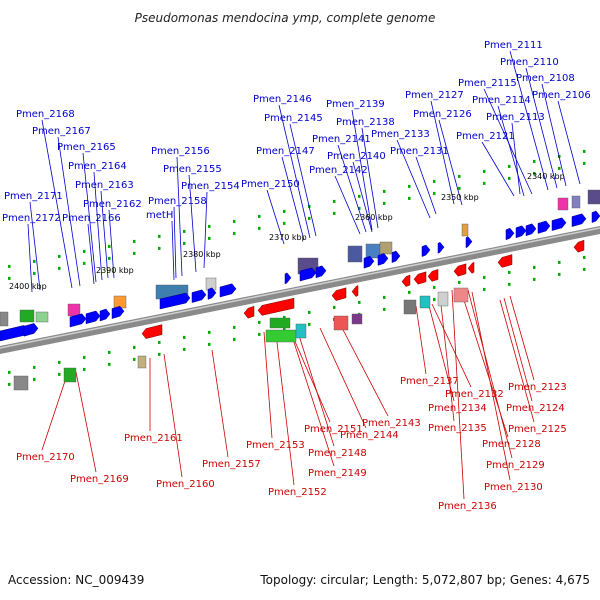  I want to click on kbp-label: 2340 kbp, so click(546, 176).